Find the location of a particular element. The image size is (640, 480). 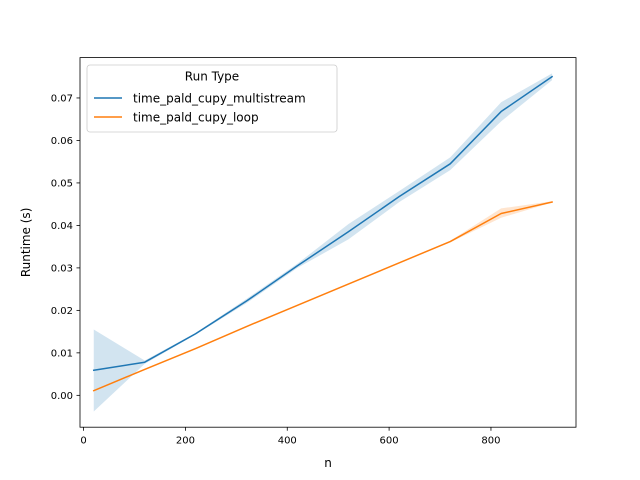

legend-entry-loop: time_pald_cupy_loop is located at coordinates (196, 118).